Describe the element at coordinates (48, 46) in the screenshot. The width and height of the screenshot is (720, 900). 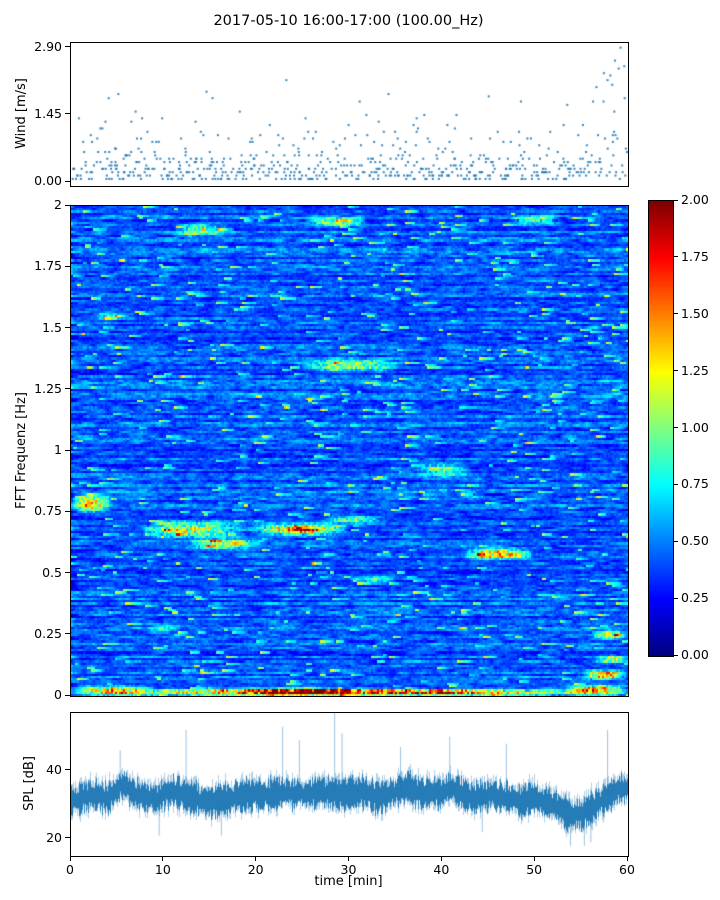
I see `y-tick-label: 2.90` at that location.